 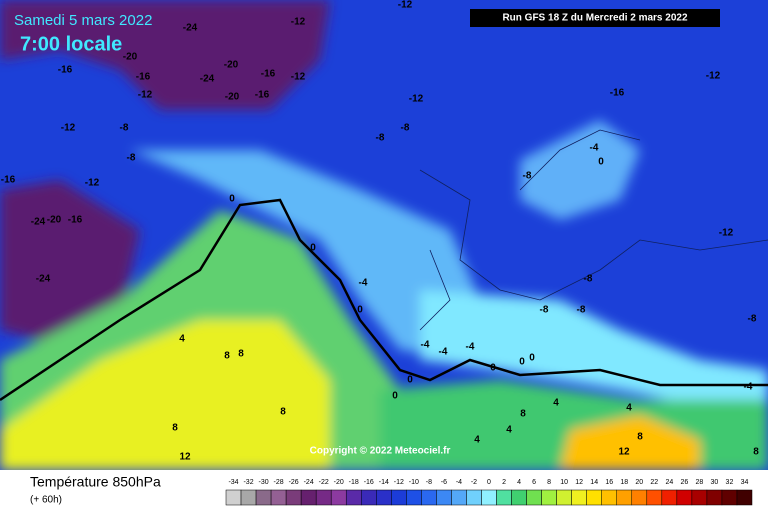 I want to click on scale-tick-label: 4, so click(x=519, y=482).